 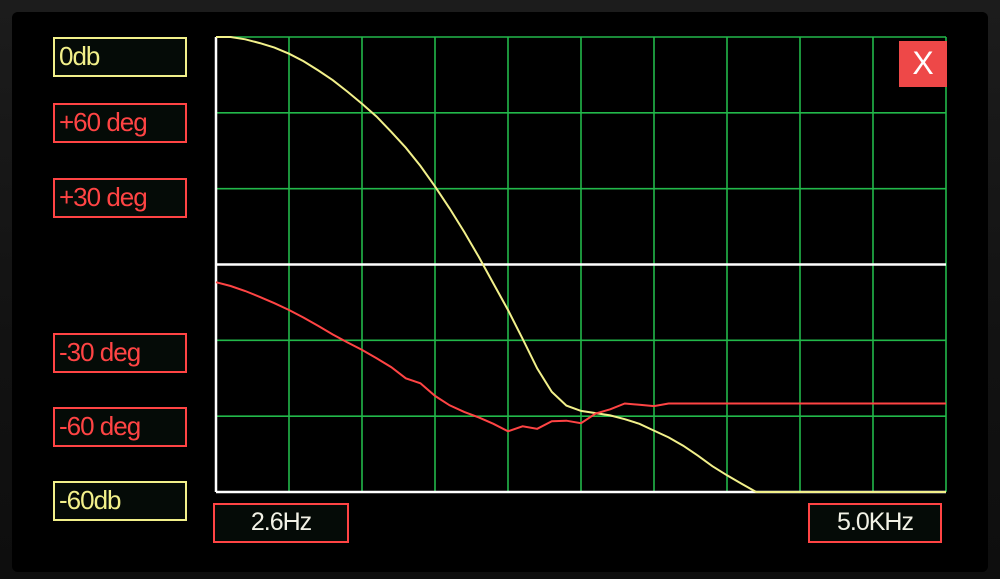 What do you see at coordinates (120, 198) in the screenshot?
I see `phase-plus-30-label: +30 deg` at bounding box center [120, 198].